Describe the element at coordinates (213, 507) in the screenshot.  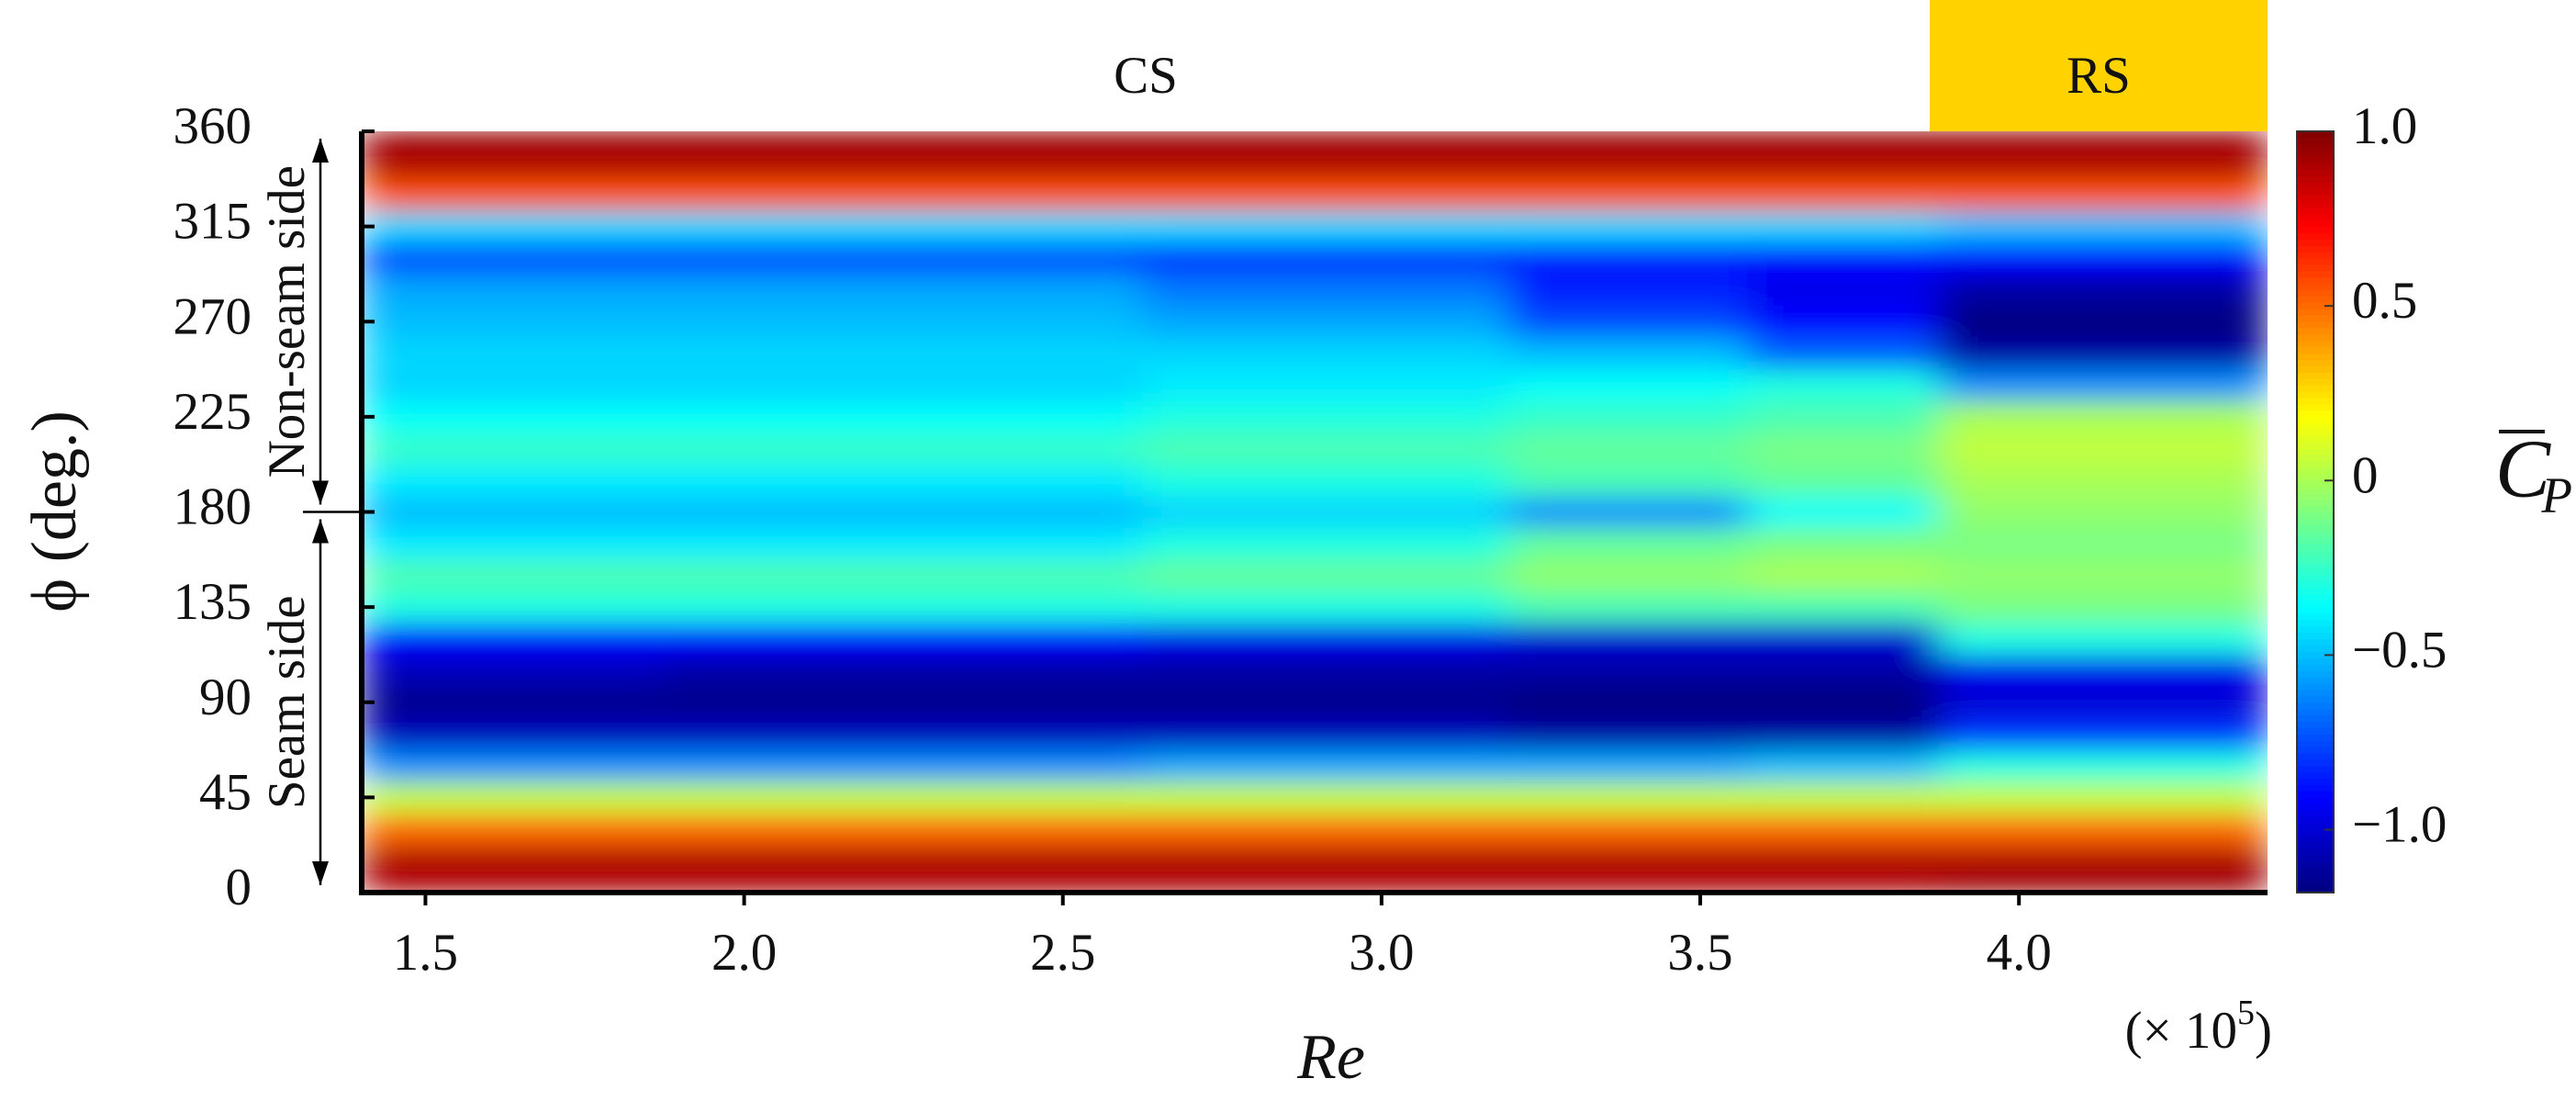
I see `y-tick-label: 180` at that location.